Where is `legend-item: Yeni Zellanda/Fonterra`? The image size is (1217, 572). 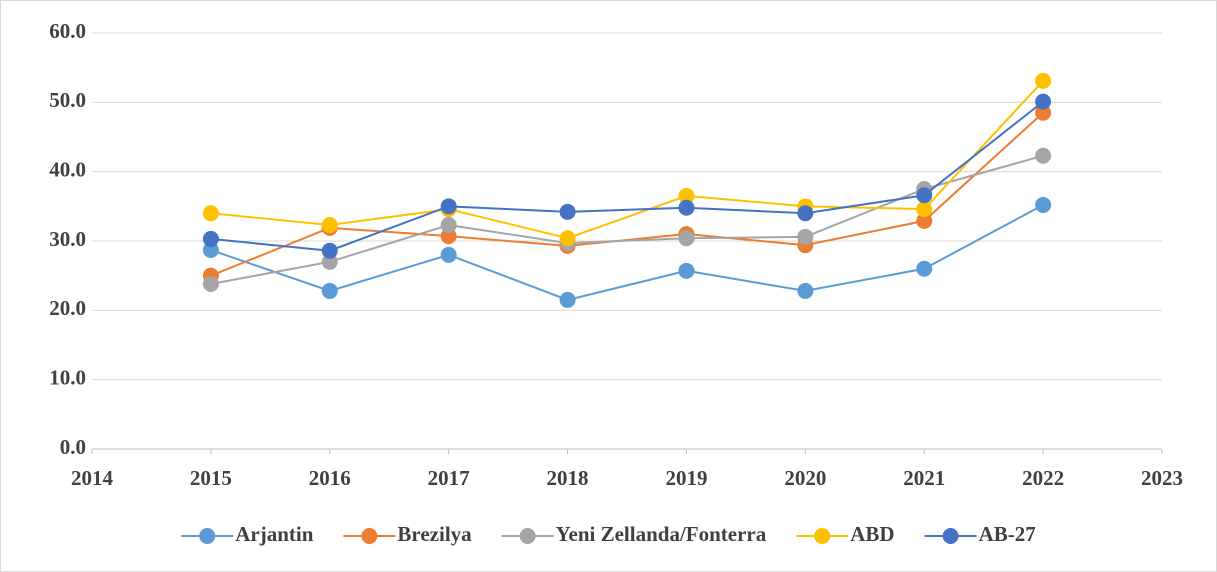 legend-item: Yeni Zellanda/Fonterra is located at coordinates (634, 534).